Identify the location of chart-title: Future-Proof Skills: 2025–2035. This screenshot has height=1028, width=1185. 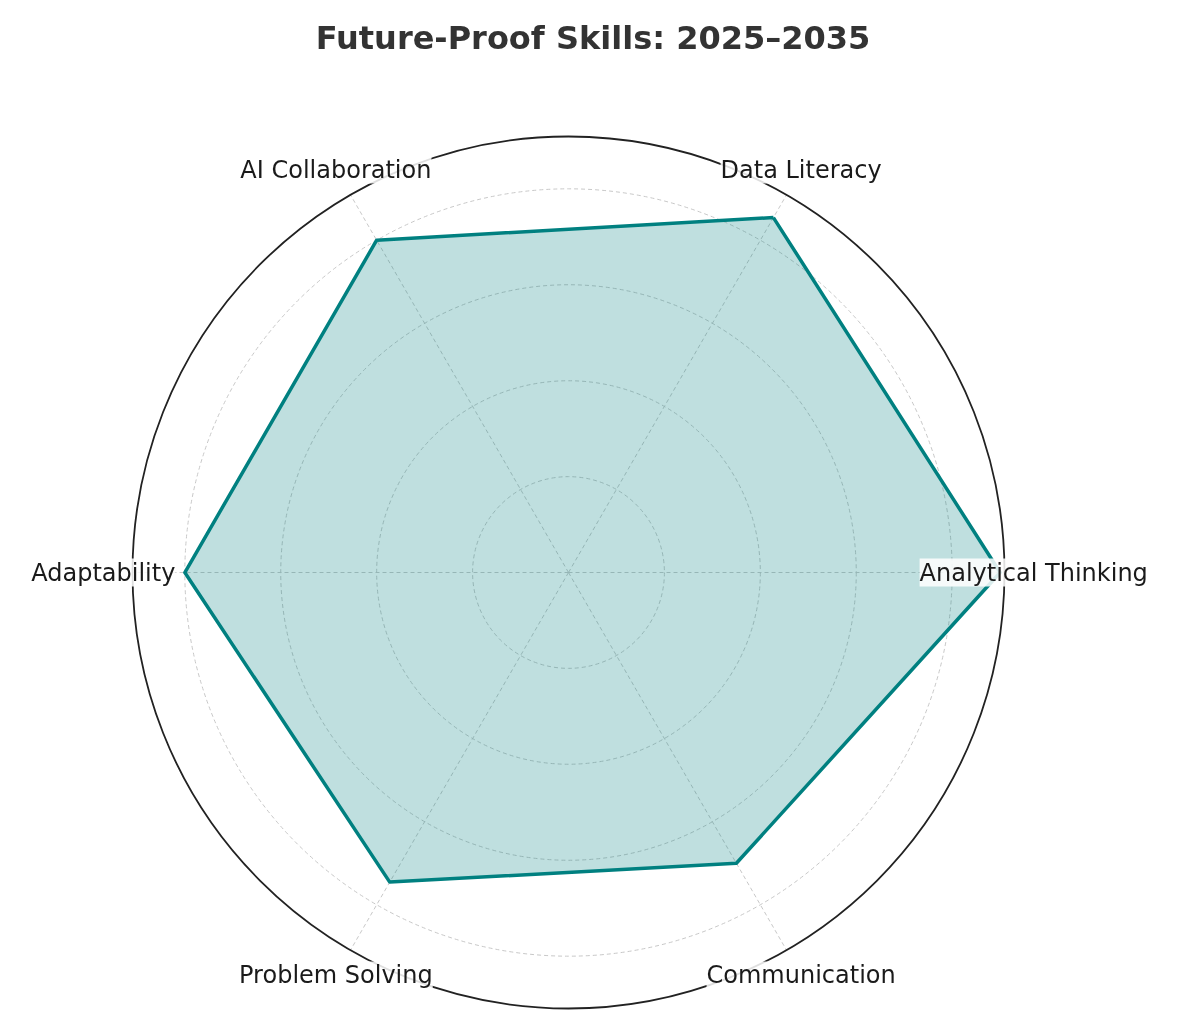
(593, 37).